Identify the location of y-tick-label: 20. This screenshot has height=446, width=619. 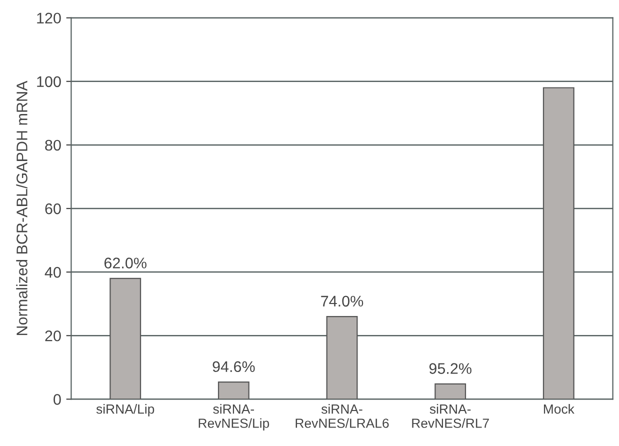
(53, 336).